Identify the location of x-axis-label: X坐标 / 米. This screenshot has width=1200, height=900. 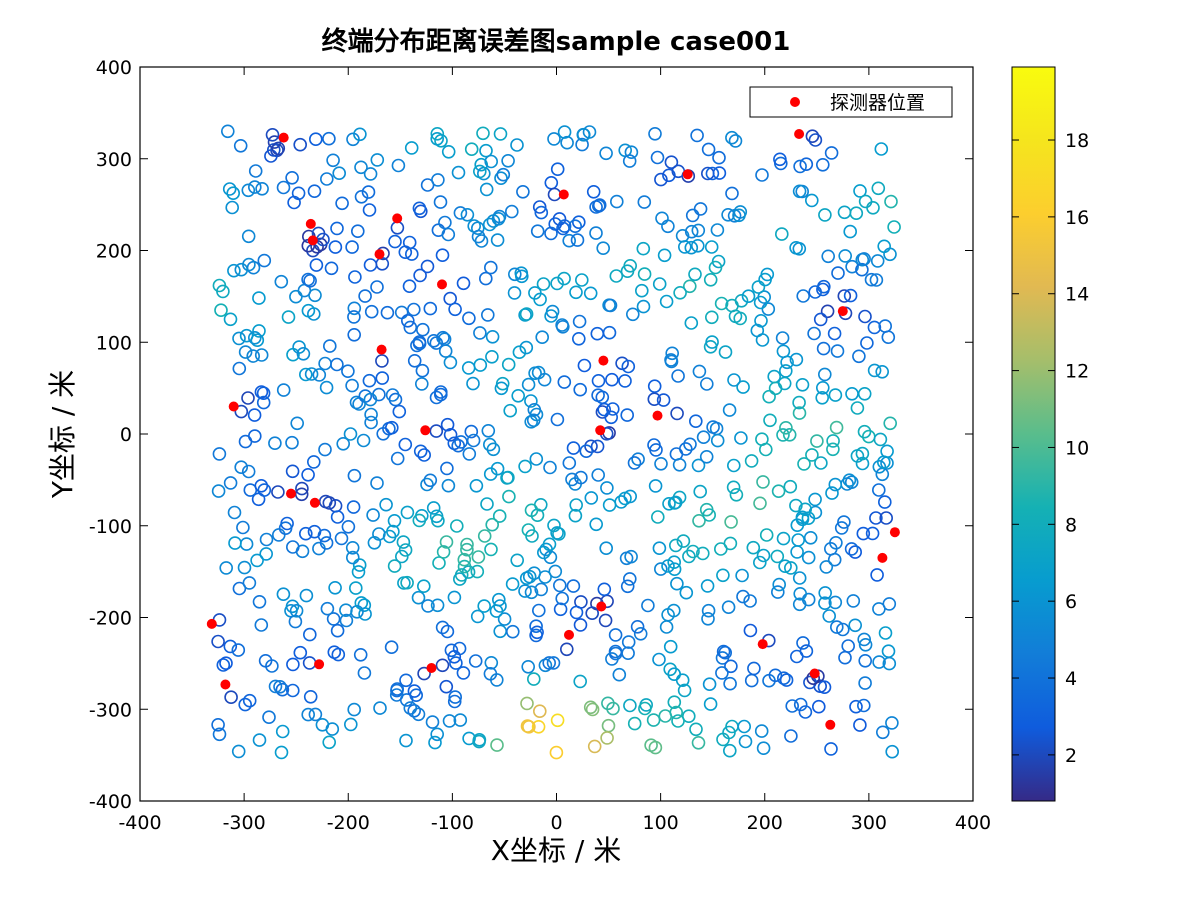
(556, 850).